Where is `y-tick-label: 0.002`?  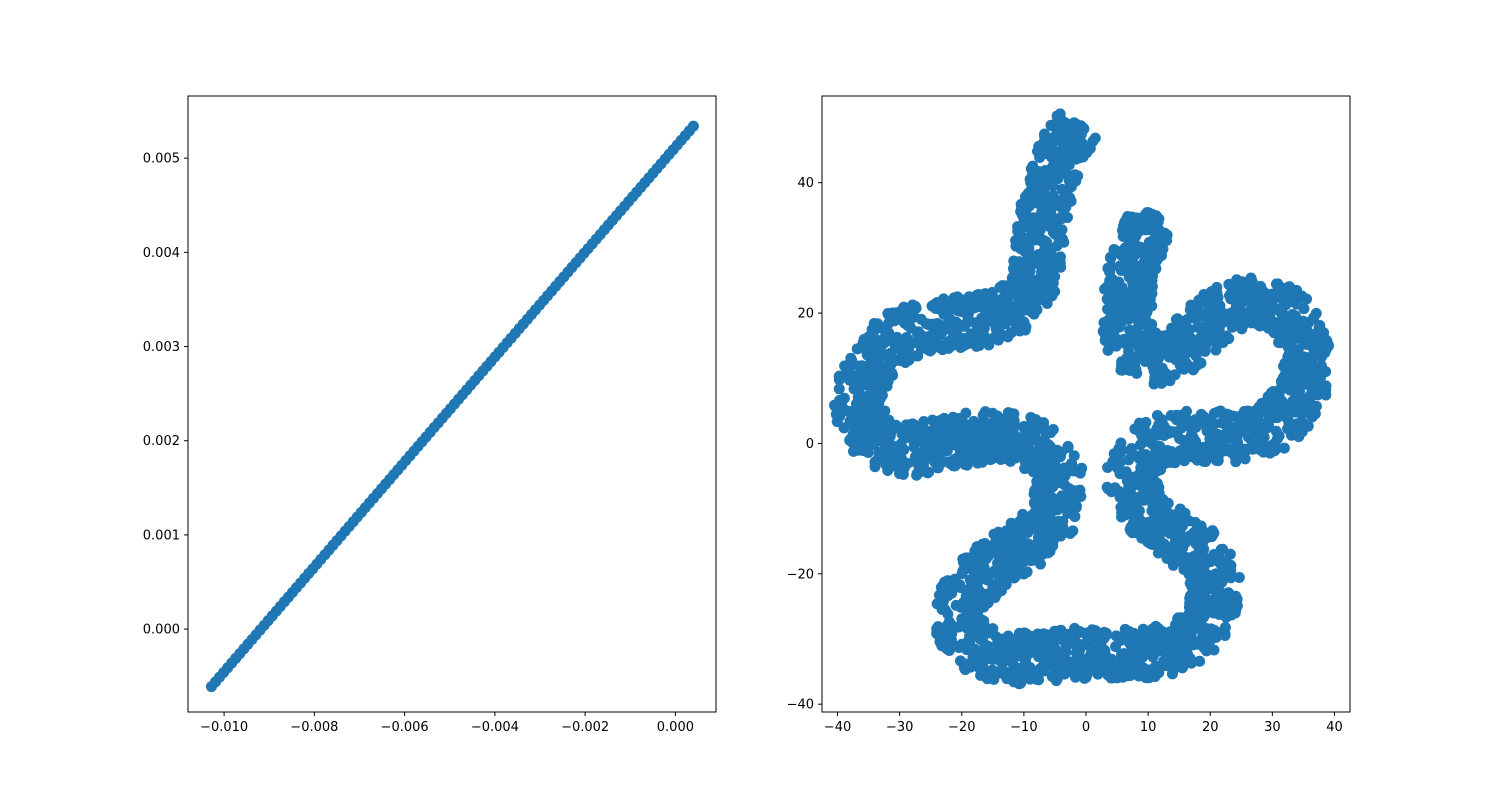
y-tick-label: 0.002 is located at coordinates (161, 441).